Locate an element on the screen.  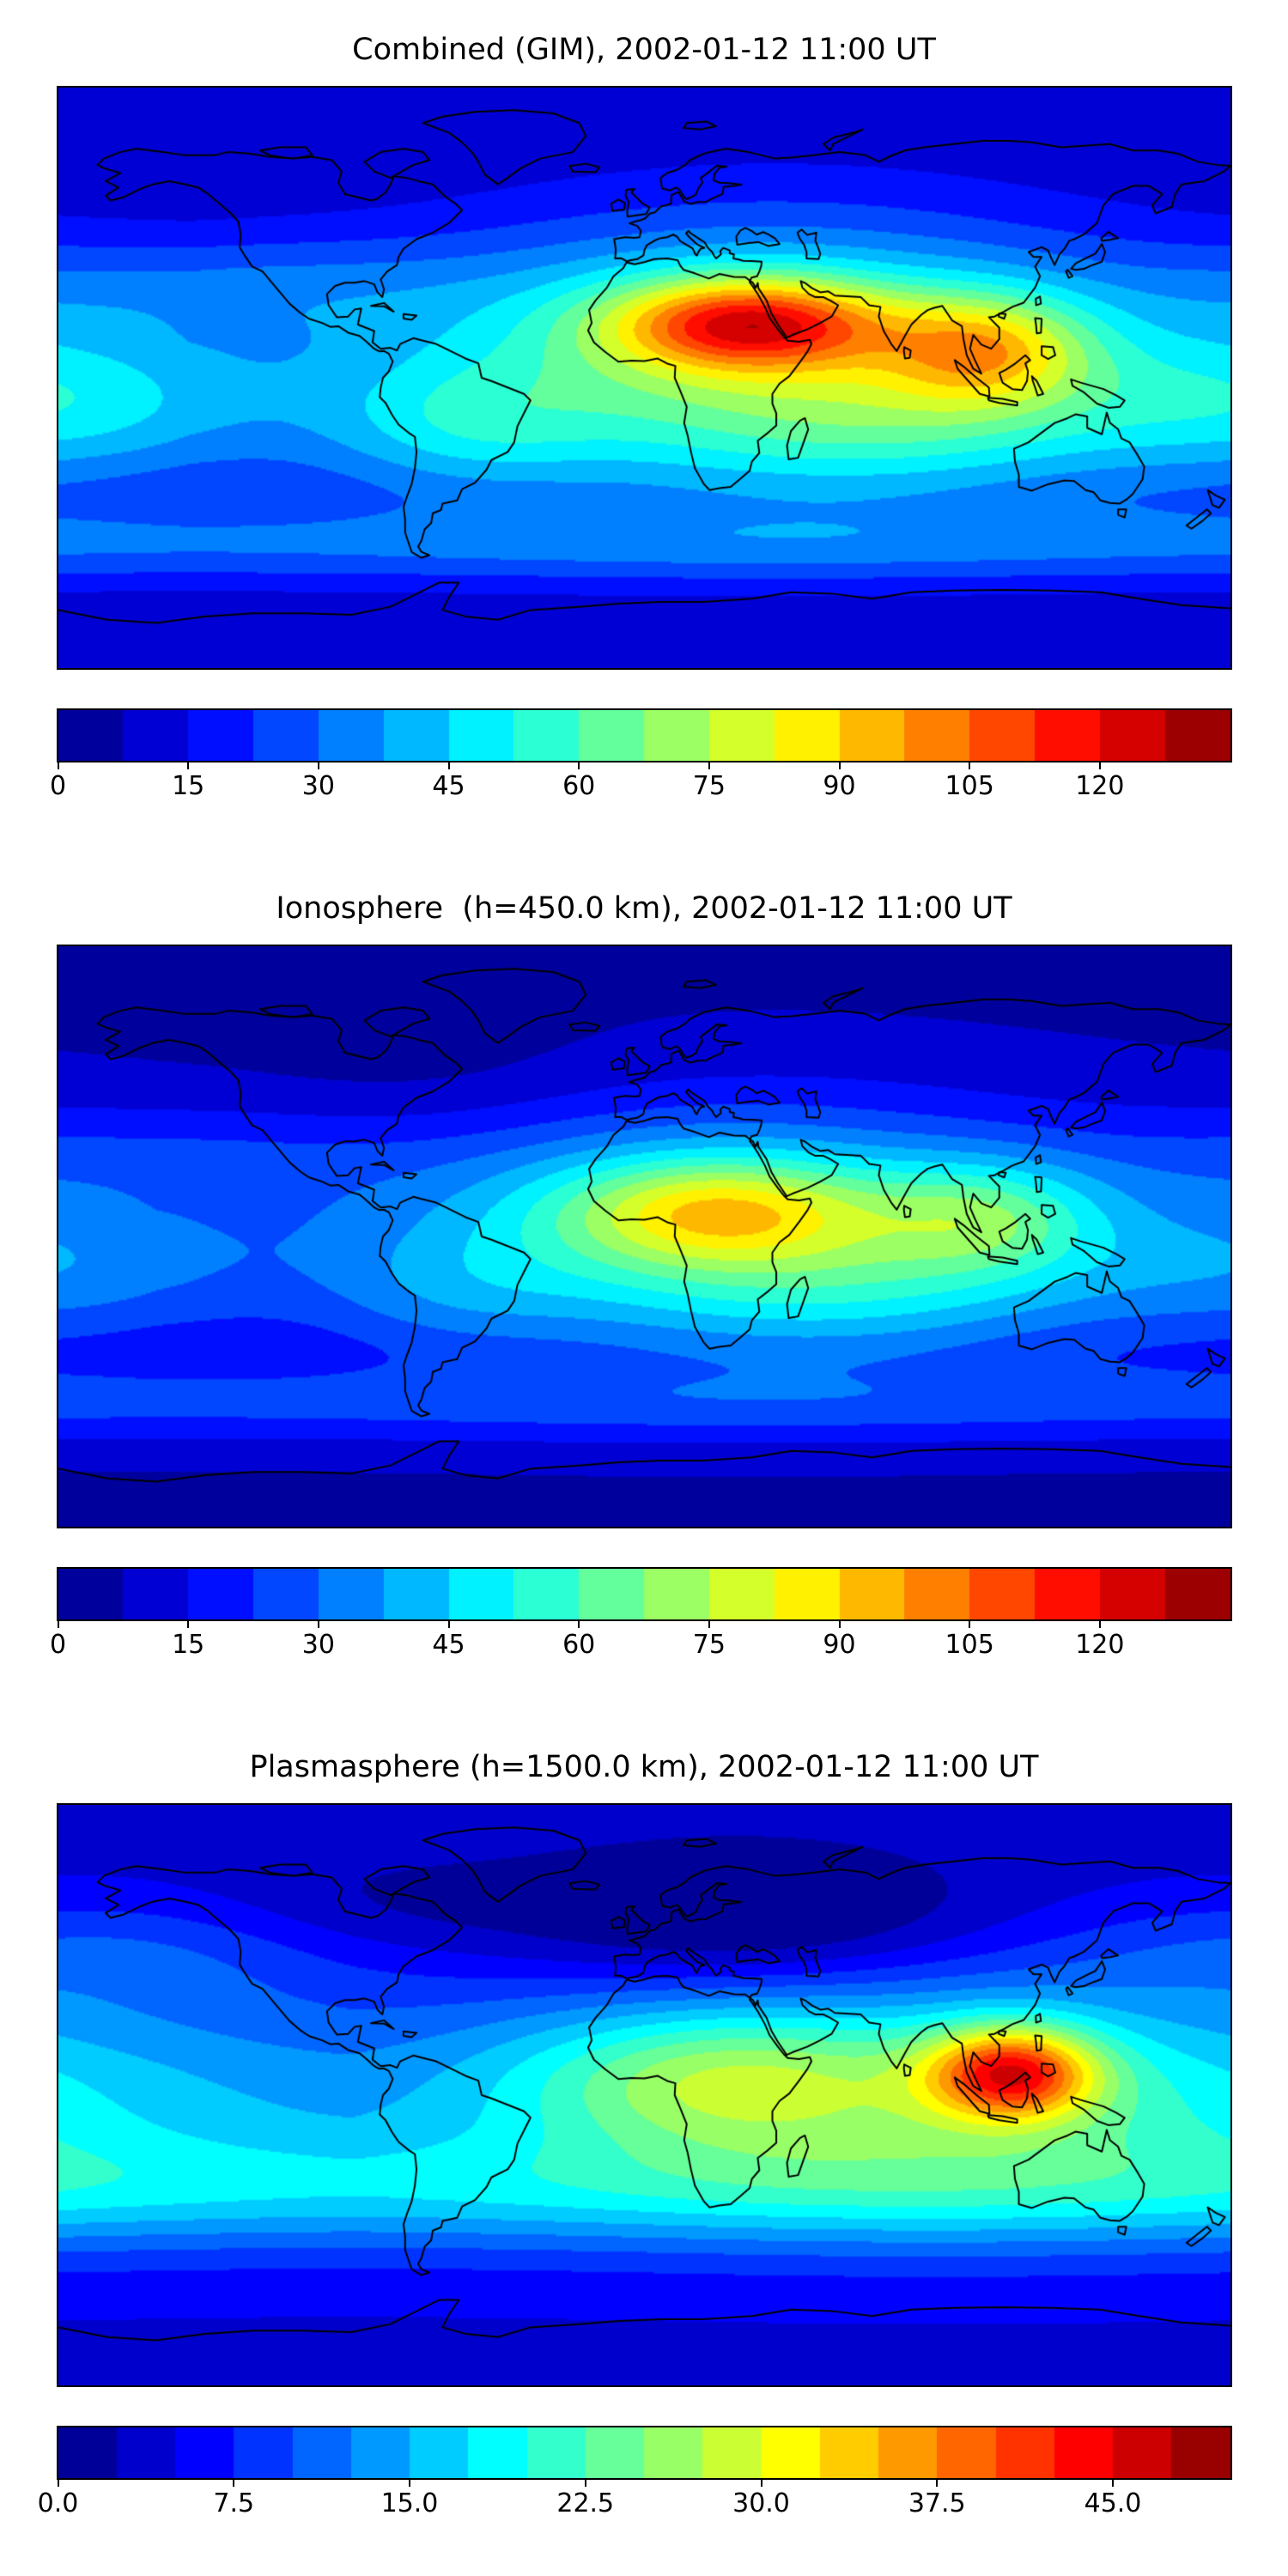
colorbar-wrap-ionosphere is located at coordinates (644, 1594).